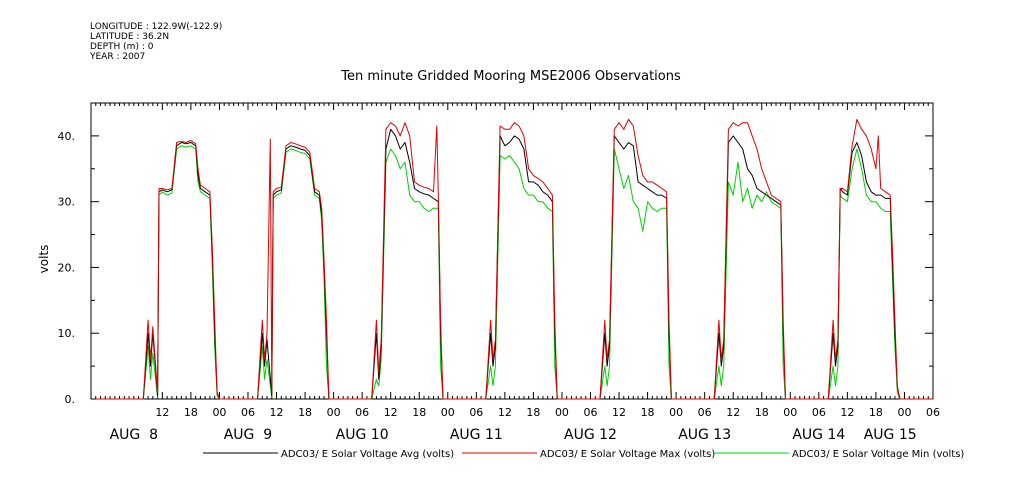  Describe the element at coordinates (44, 259) in the screenshot. I see `y-axis-label: volts` at that location.